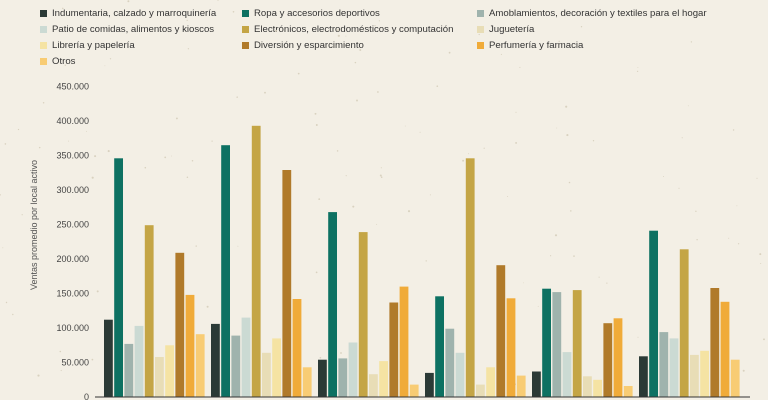  I want to click on legend-label: Otros, so click(64, 61).